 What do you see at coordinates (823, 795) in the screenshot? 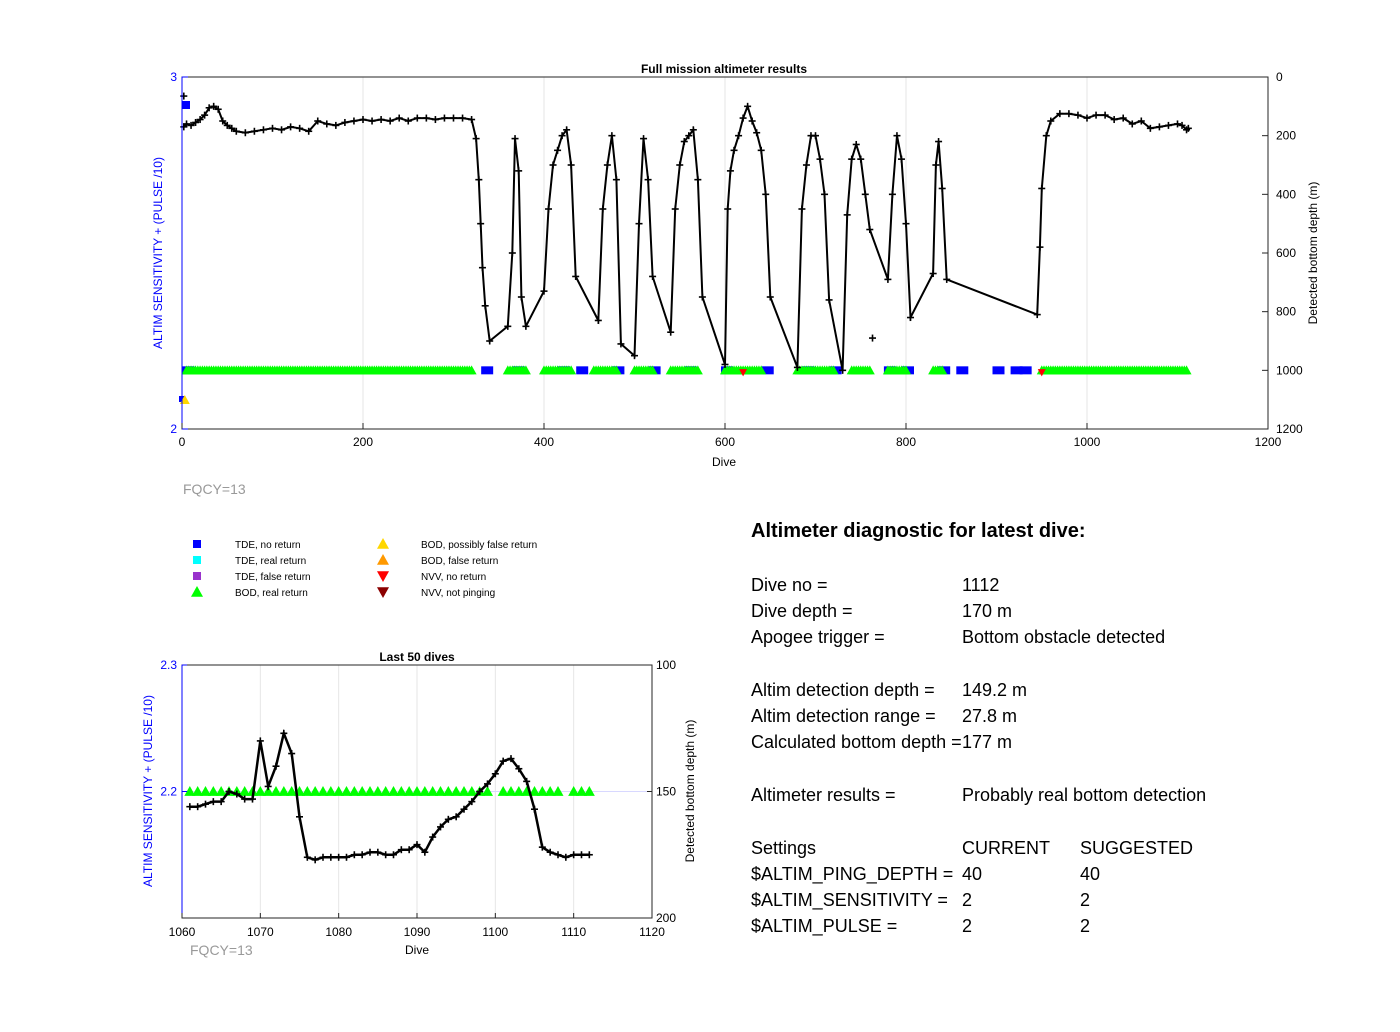
I see `altimeter-results-label: Altimeter results =` at bounding box center [823, 795].